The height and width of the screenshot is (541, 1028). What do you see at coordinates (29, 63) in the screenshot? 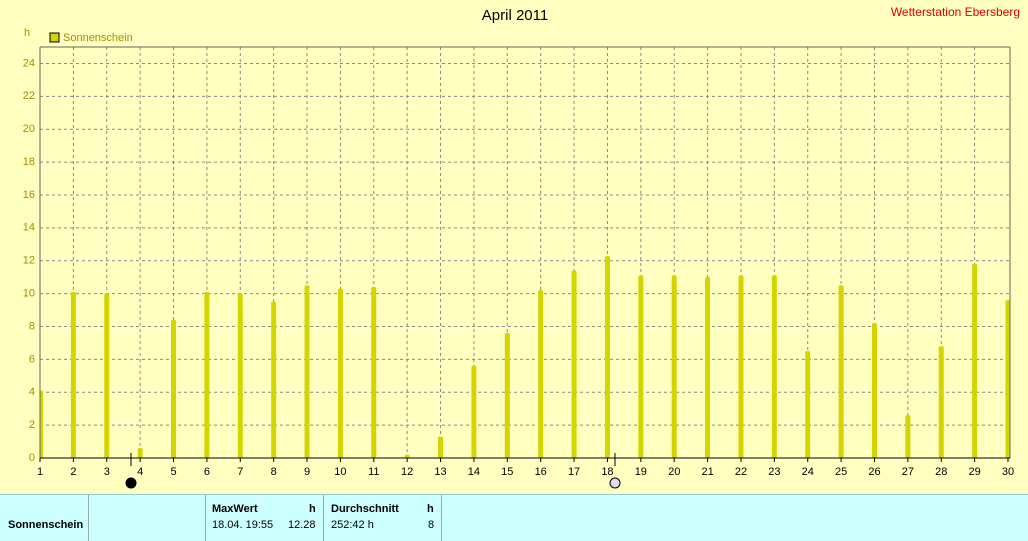
I see `y-tick-label: 24` at bounding box center [29, 63].